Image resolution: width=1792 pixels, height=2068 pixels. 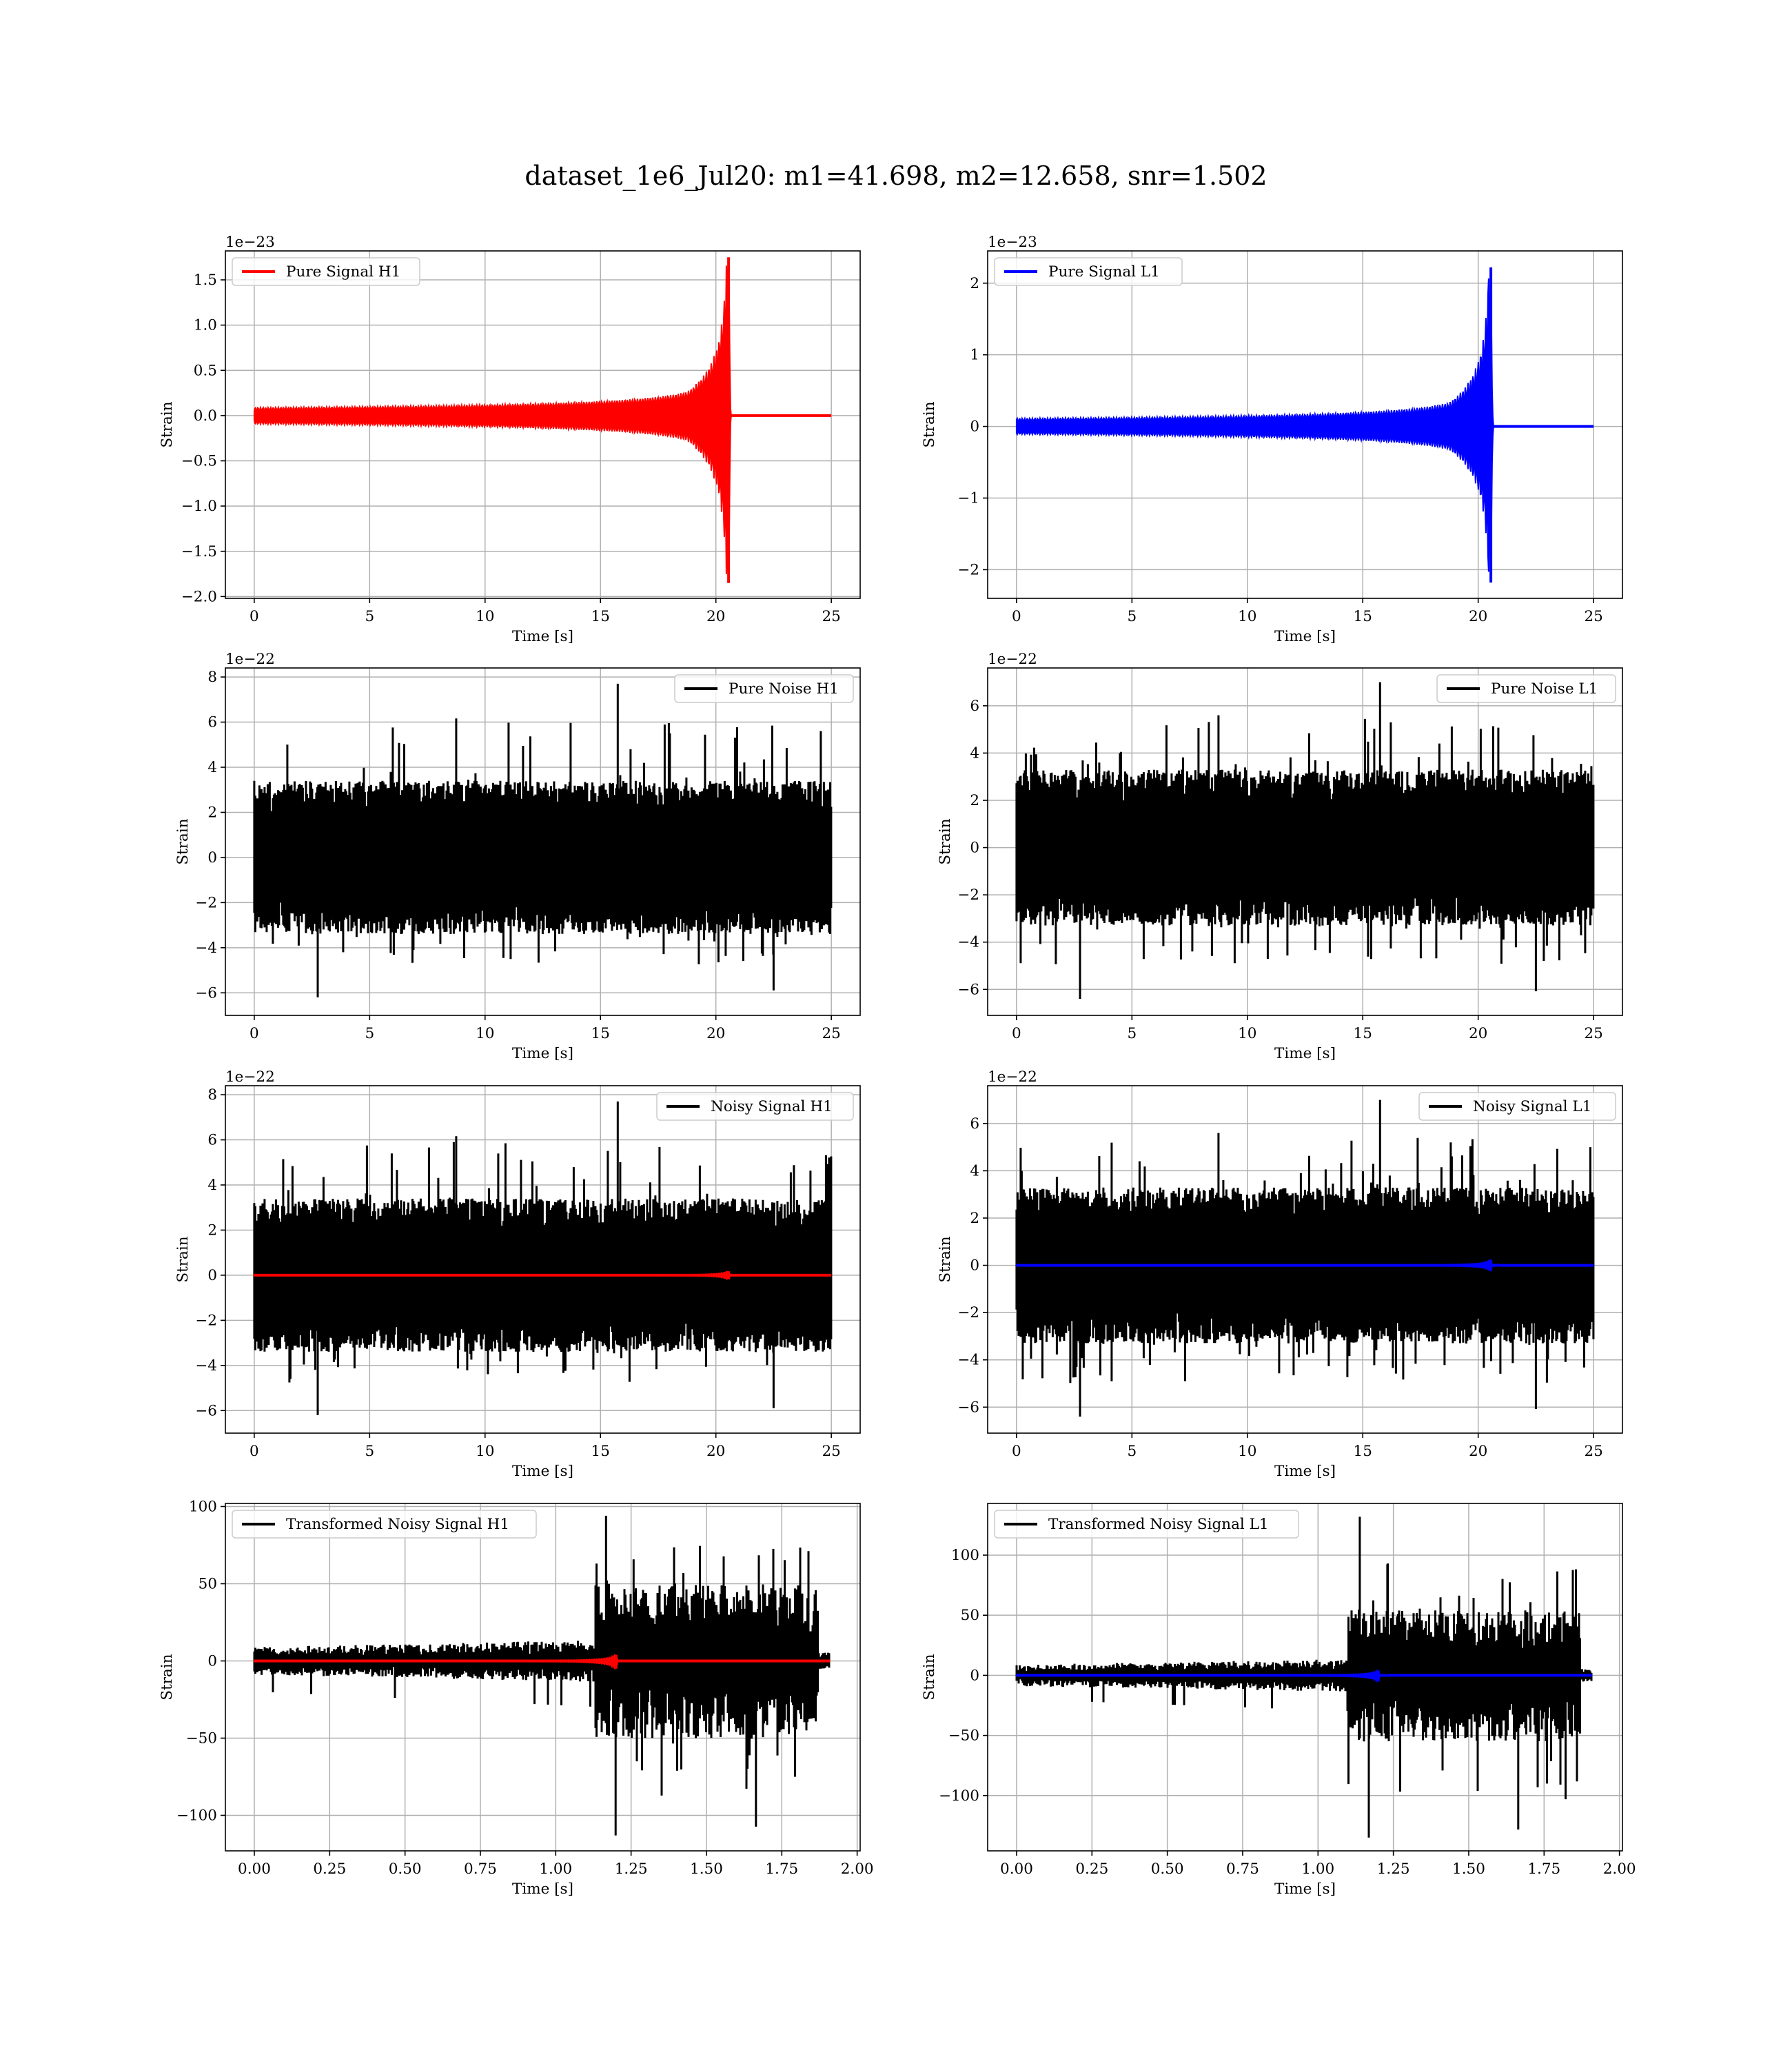 I want to click on y-axis: 100 50 0 −50 −100, so click(x=200, y=1661).